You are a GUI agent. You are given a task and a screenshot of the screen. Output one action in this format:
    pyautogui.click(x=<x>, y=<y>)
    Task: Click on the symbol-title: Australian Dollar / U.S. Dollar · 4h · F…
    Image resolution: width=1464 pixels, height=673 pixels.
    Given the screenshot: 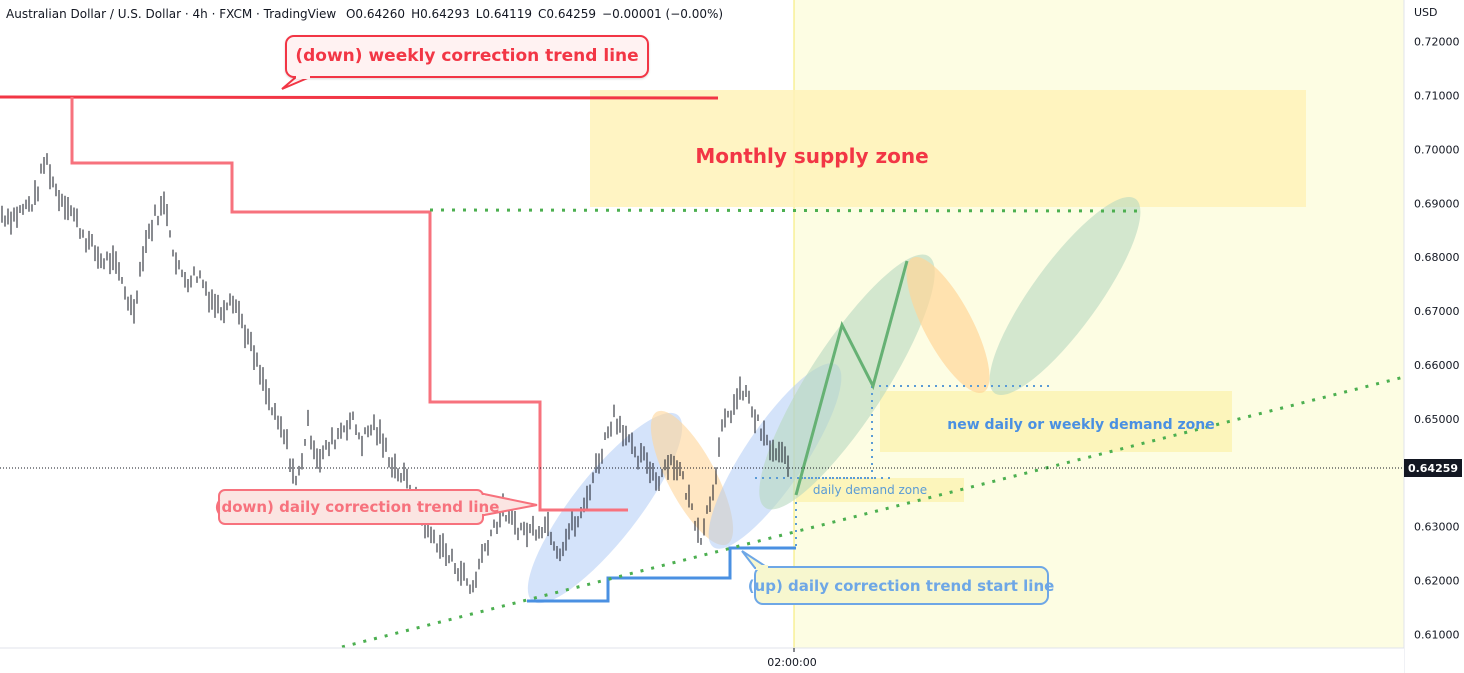 What is the action you would take?
    pyautogui.click(x=171, y=14)
    